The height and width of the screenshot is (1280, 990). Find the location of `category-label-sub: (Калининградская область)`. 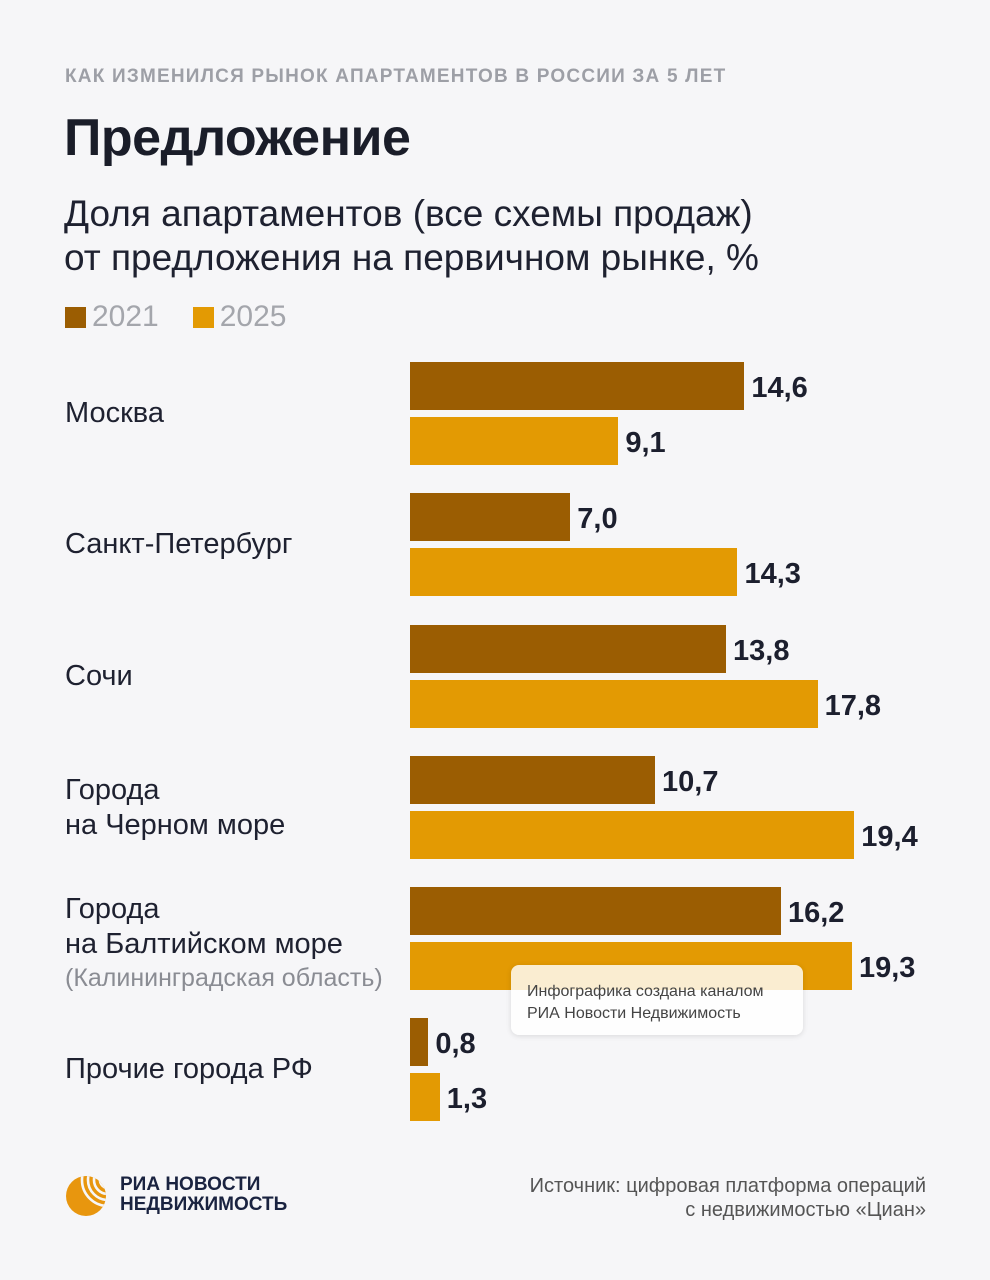

category-label-sub: (Калининградская область) is located at coordinates (224, 977).